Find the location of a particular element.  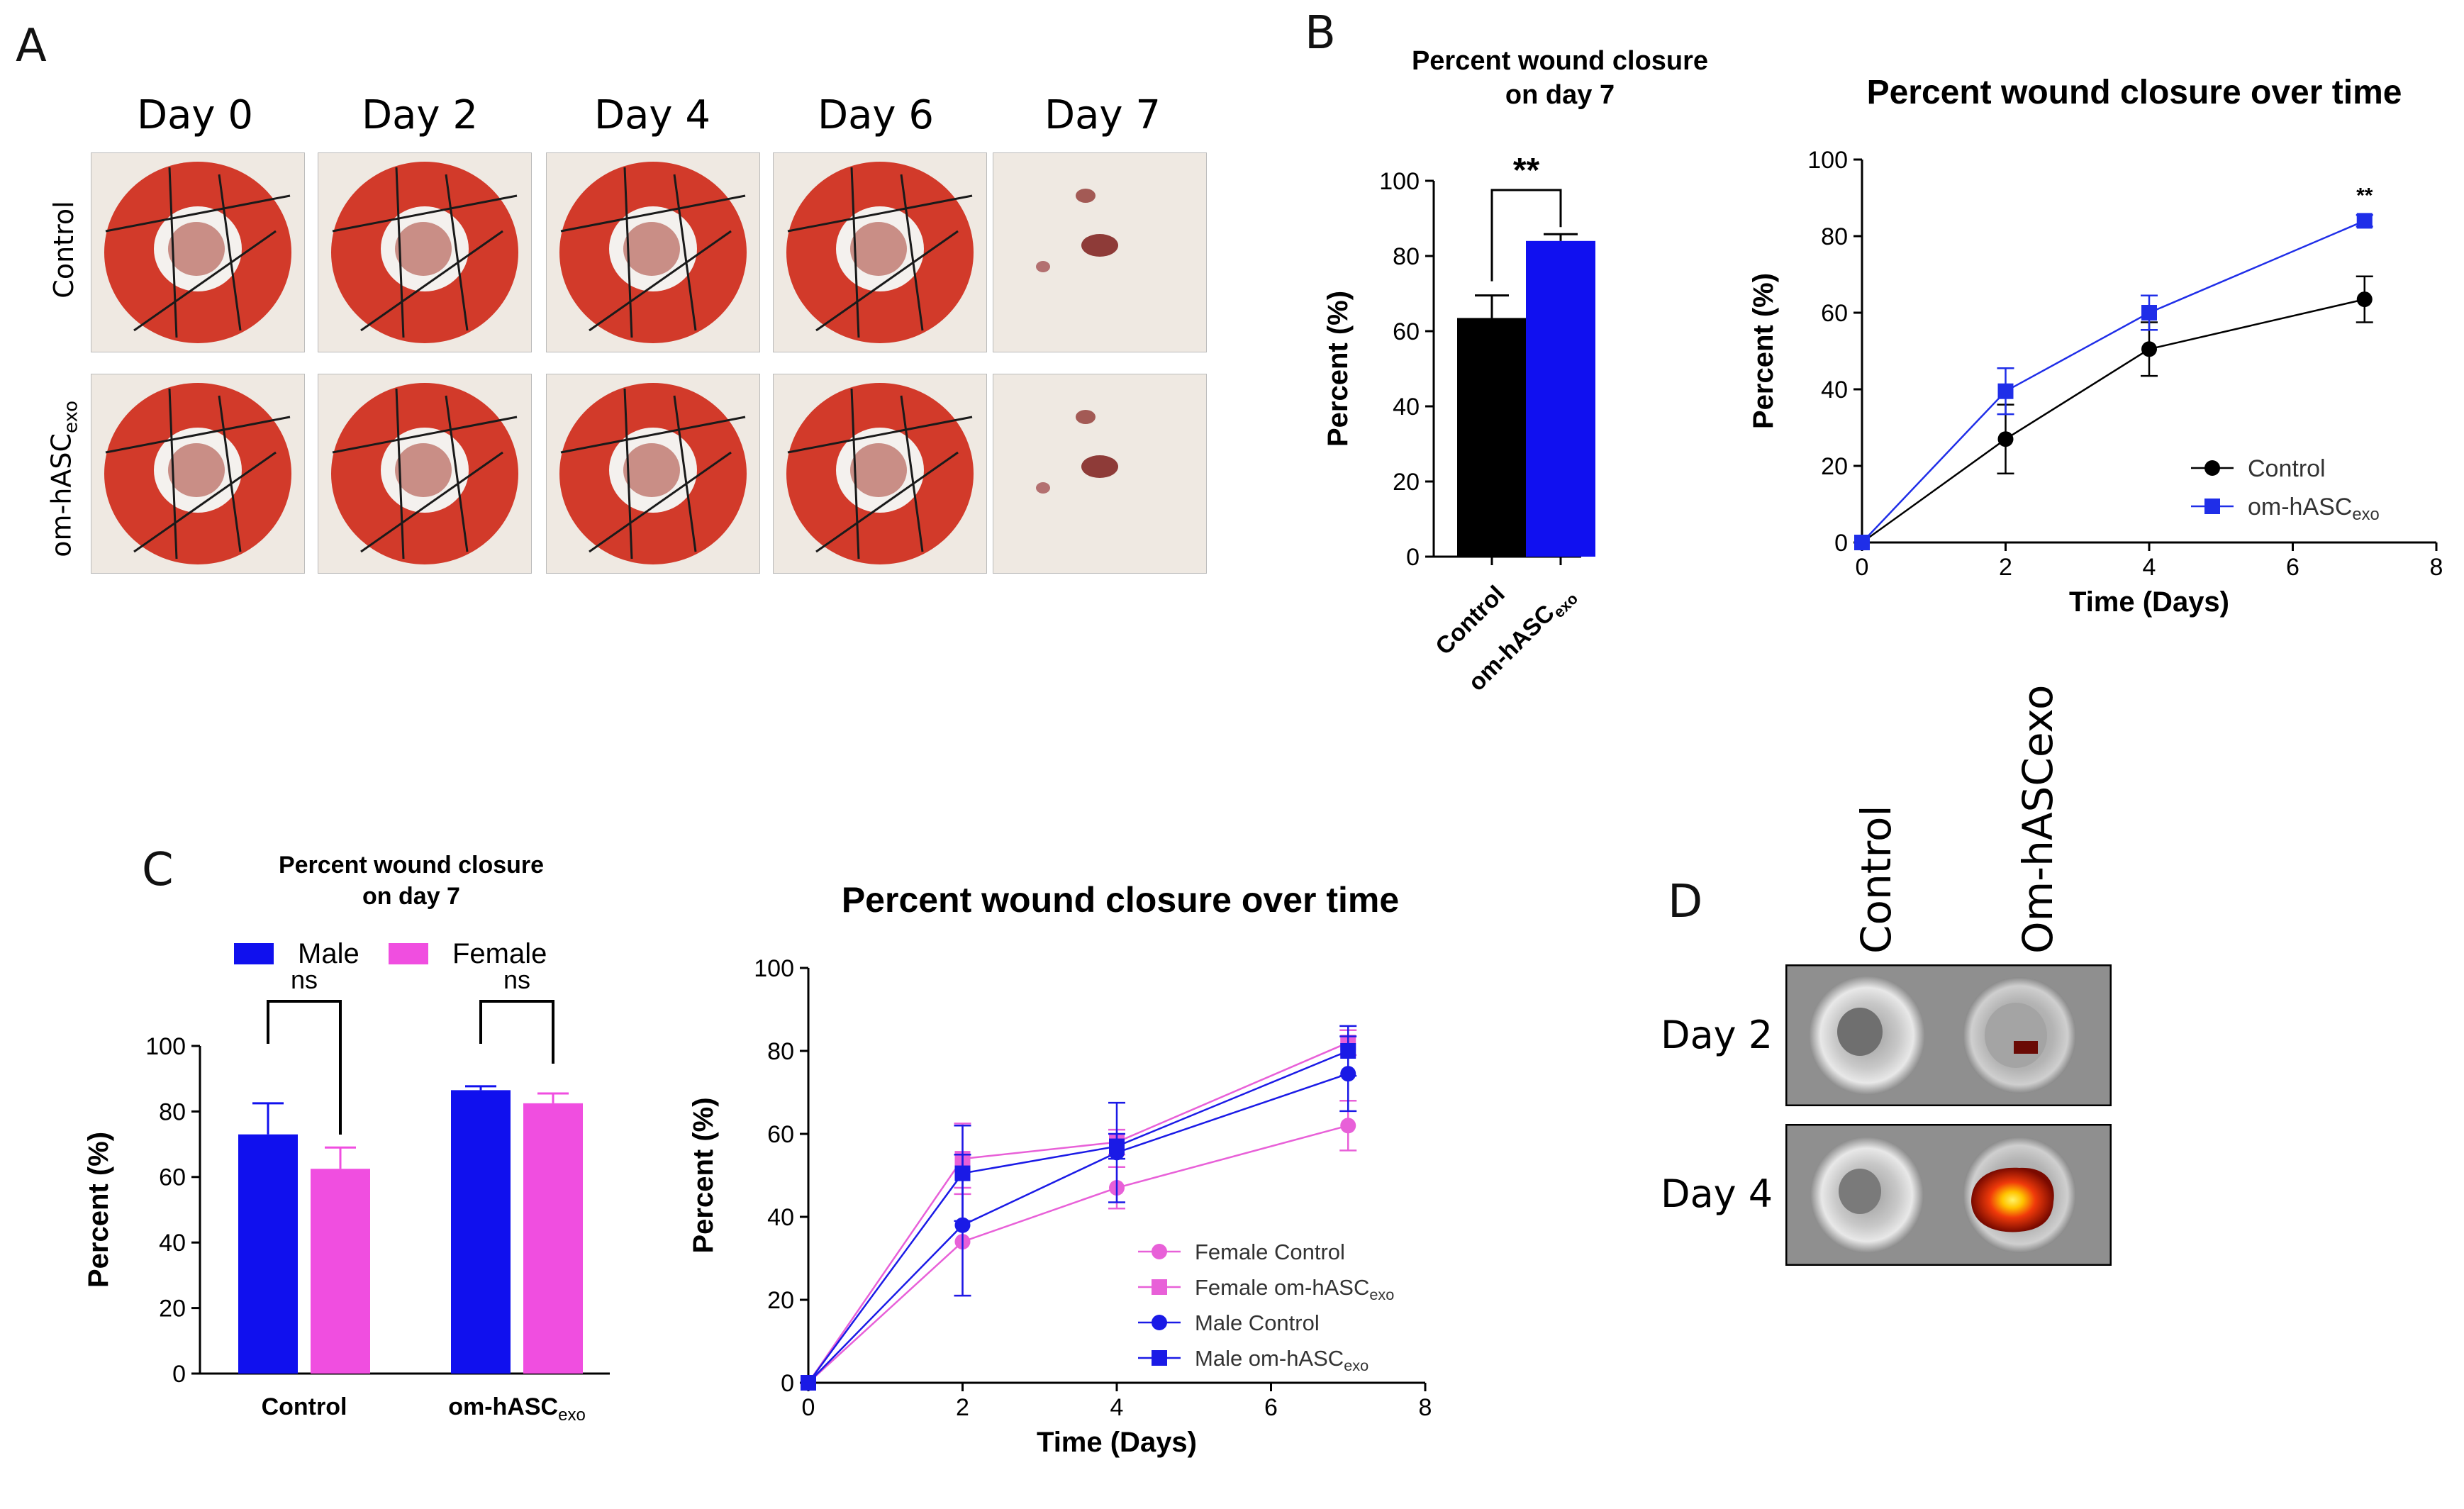

ivis-image-day4 is located at coordinates (1948, 1195).